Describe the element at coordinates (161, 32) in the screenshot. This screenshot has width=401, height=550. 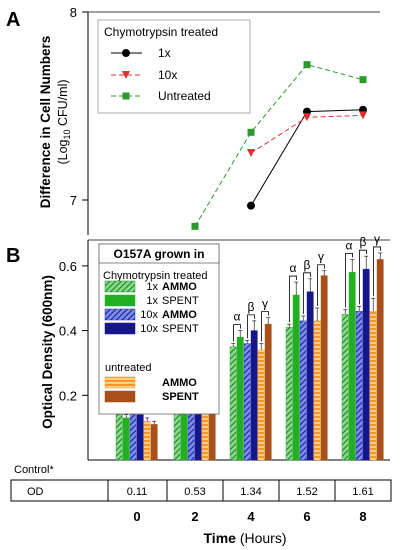
I see `panel-a-legend-title: Chymotrypsin treated` at that location.